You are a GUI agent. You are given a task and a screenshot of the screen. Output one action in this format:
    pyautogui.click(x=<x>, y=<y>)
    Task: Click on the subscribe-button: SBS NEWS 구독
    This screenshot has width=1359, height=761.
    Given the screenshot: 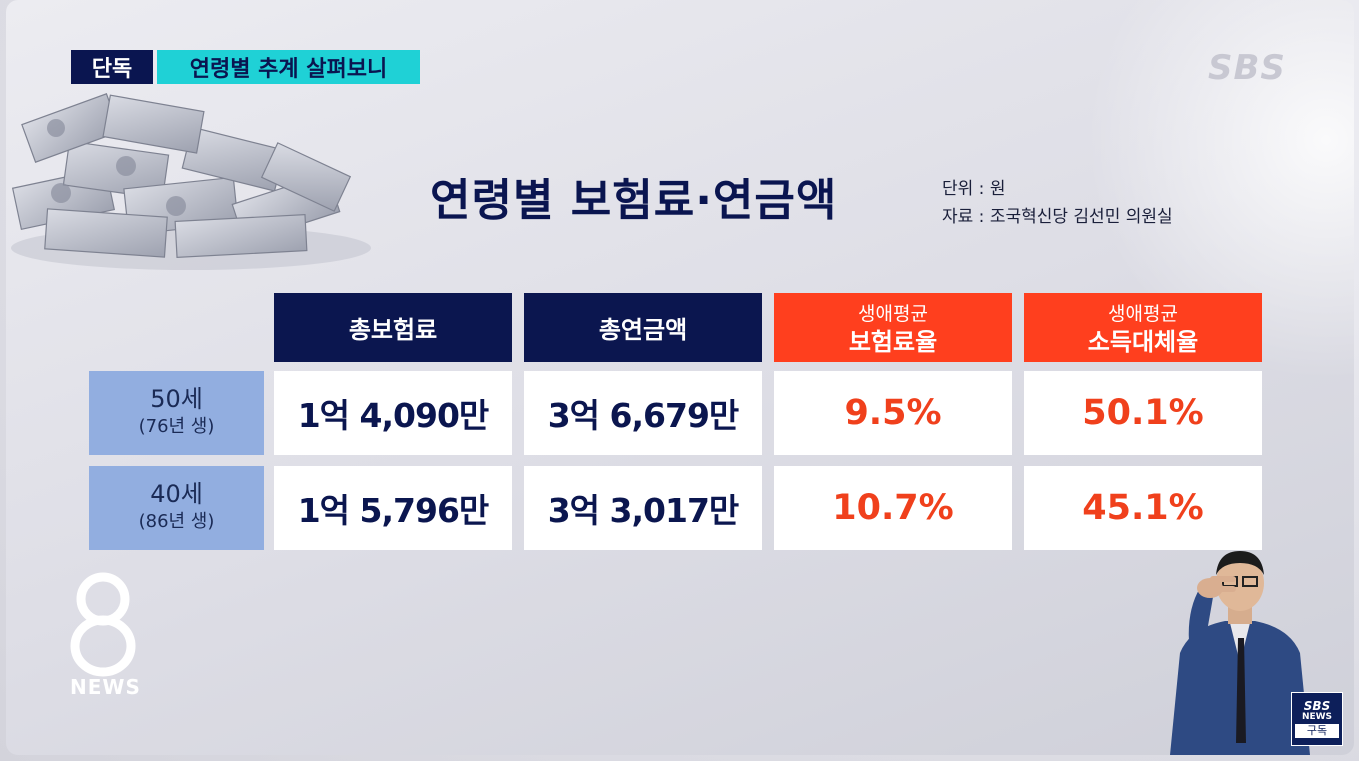 What is the action you would take?
    pyautogui.click(x=1317, y=719)
    